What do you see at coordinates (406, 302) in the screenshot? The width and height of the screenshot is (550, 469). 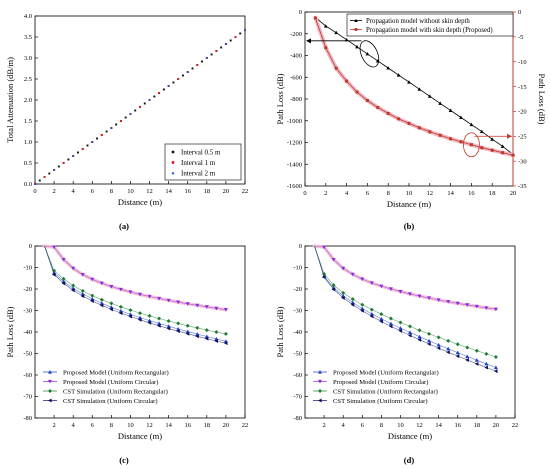 I see `series-cst-simulation-uniform-rectangular-` at bounding box center [406, 302].